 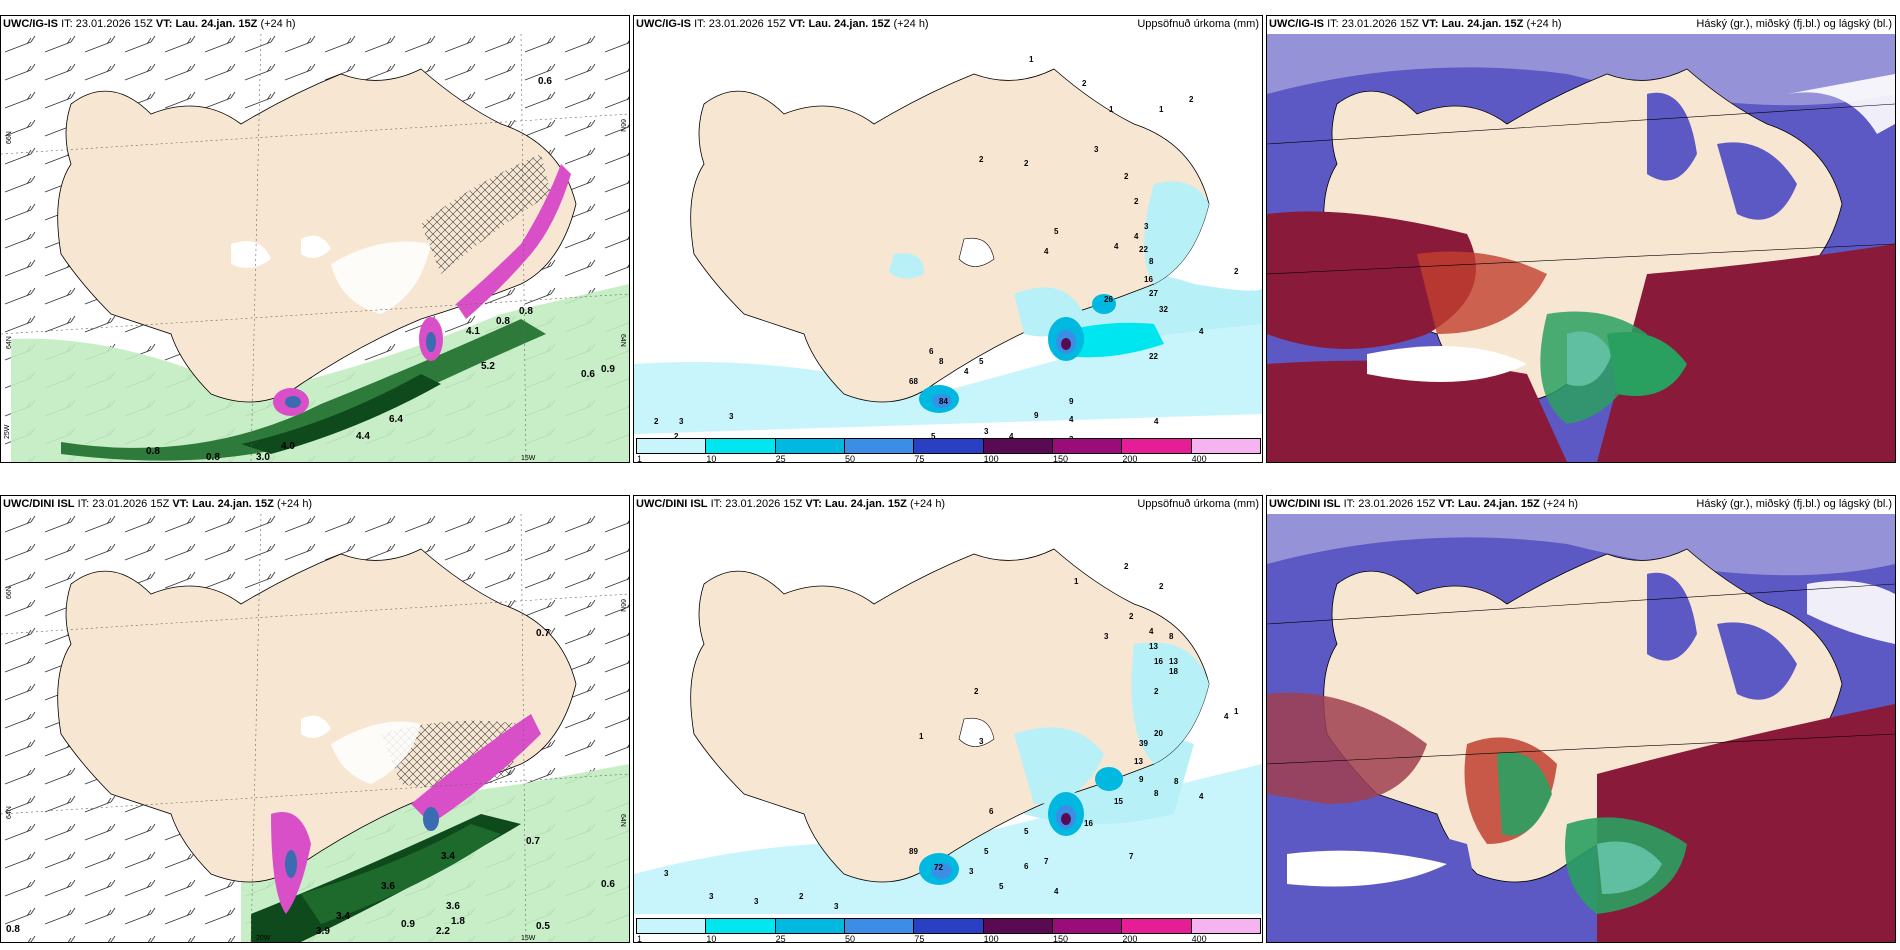 What do you see at coordinates (1581, 248) in the screenshot?
I see `cloud-map` at bounding box center [1581, 248].